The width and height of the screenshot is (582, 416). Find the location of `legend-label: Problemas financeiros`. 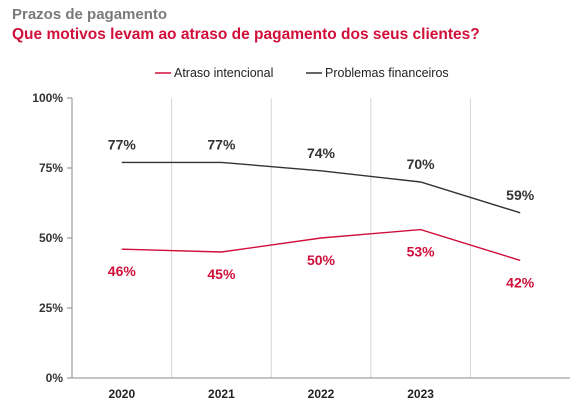

legend-label: Problemas financeiros is located at coordinates (387, 73).